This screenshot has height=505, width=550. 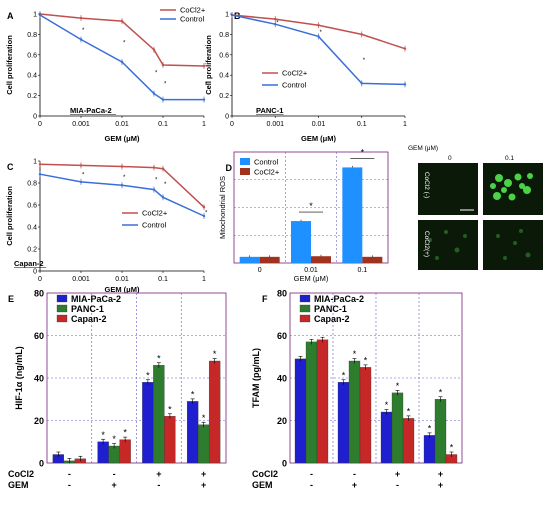 I want to click on row-label-cocl2-F: CoCl2, so click(x=265, y=474).